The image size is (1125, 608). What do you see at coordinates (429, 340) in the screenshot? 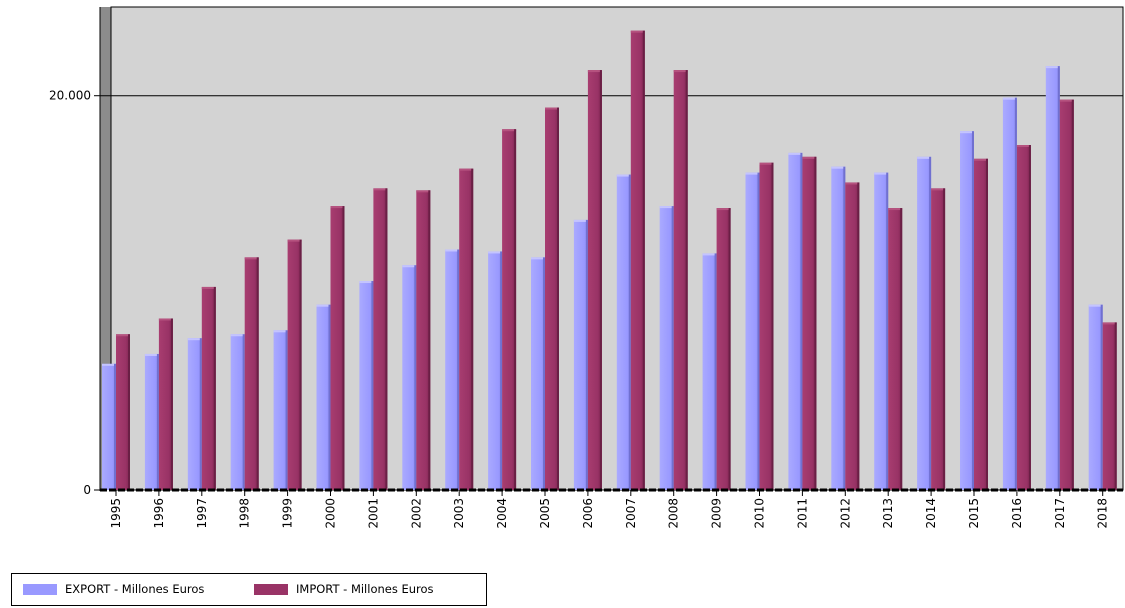
I see `bar-edge-import-2002` at bounding box center [429, 340].